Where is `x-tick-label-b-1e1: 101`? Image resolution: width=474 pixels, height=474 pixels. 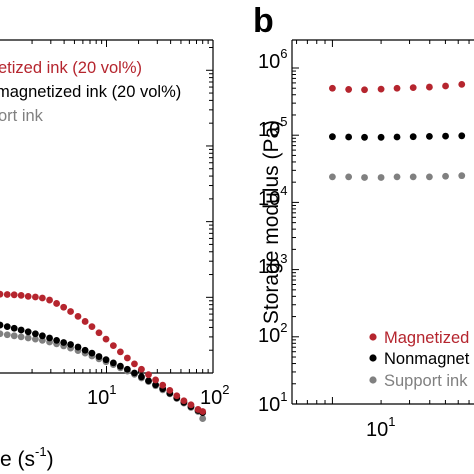 x-tick-label-b-1e1: 101 is located at coordinates (380, 427).